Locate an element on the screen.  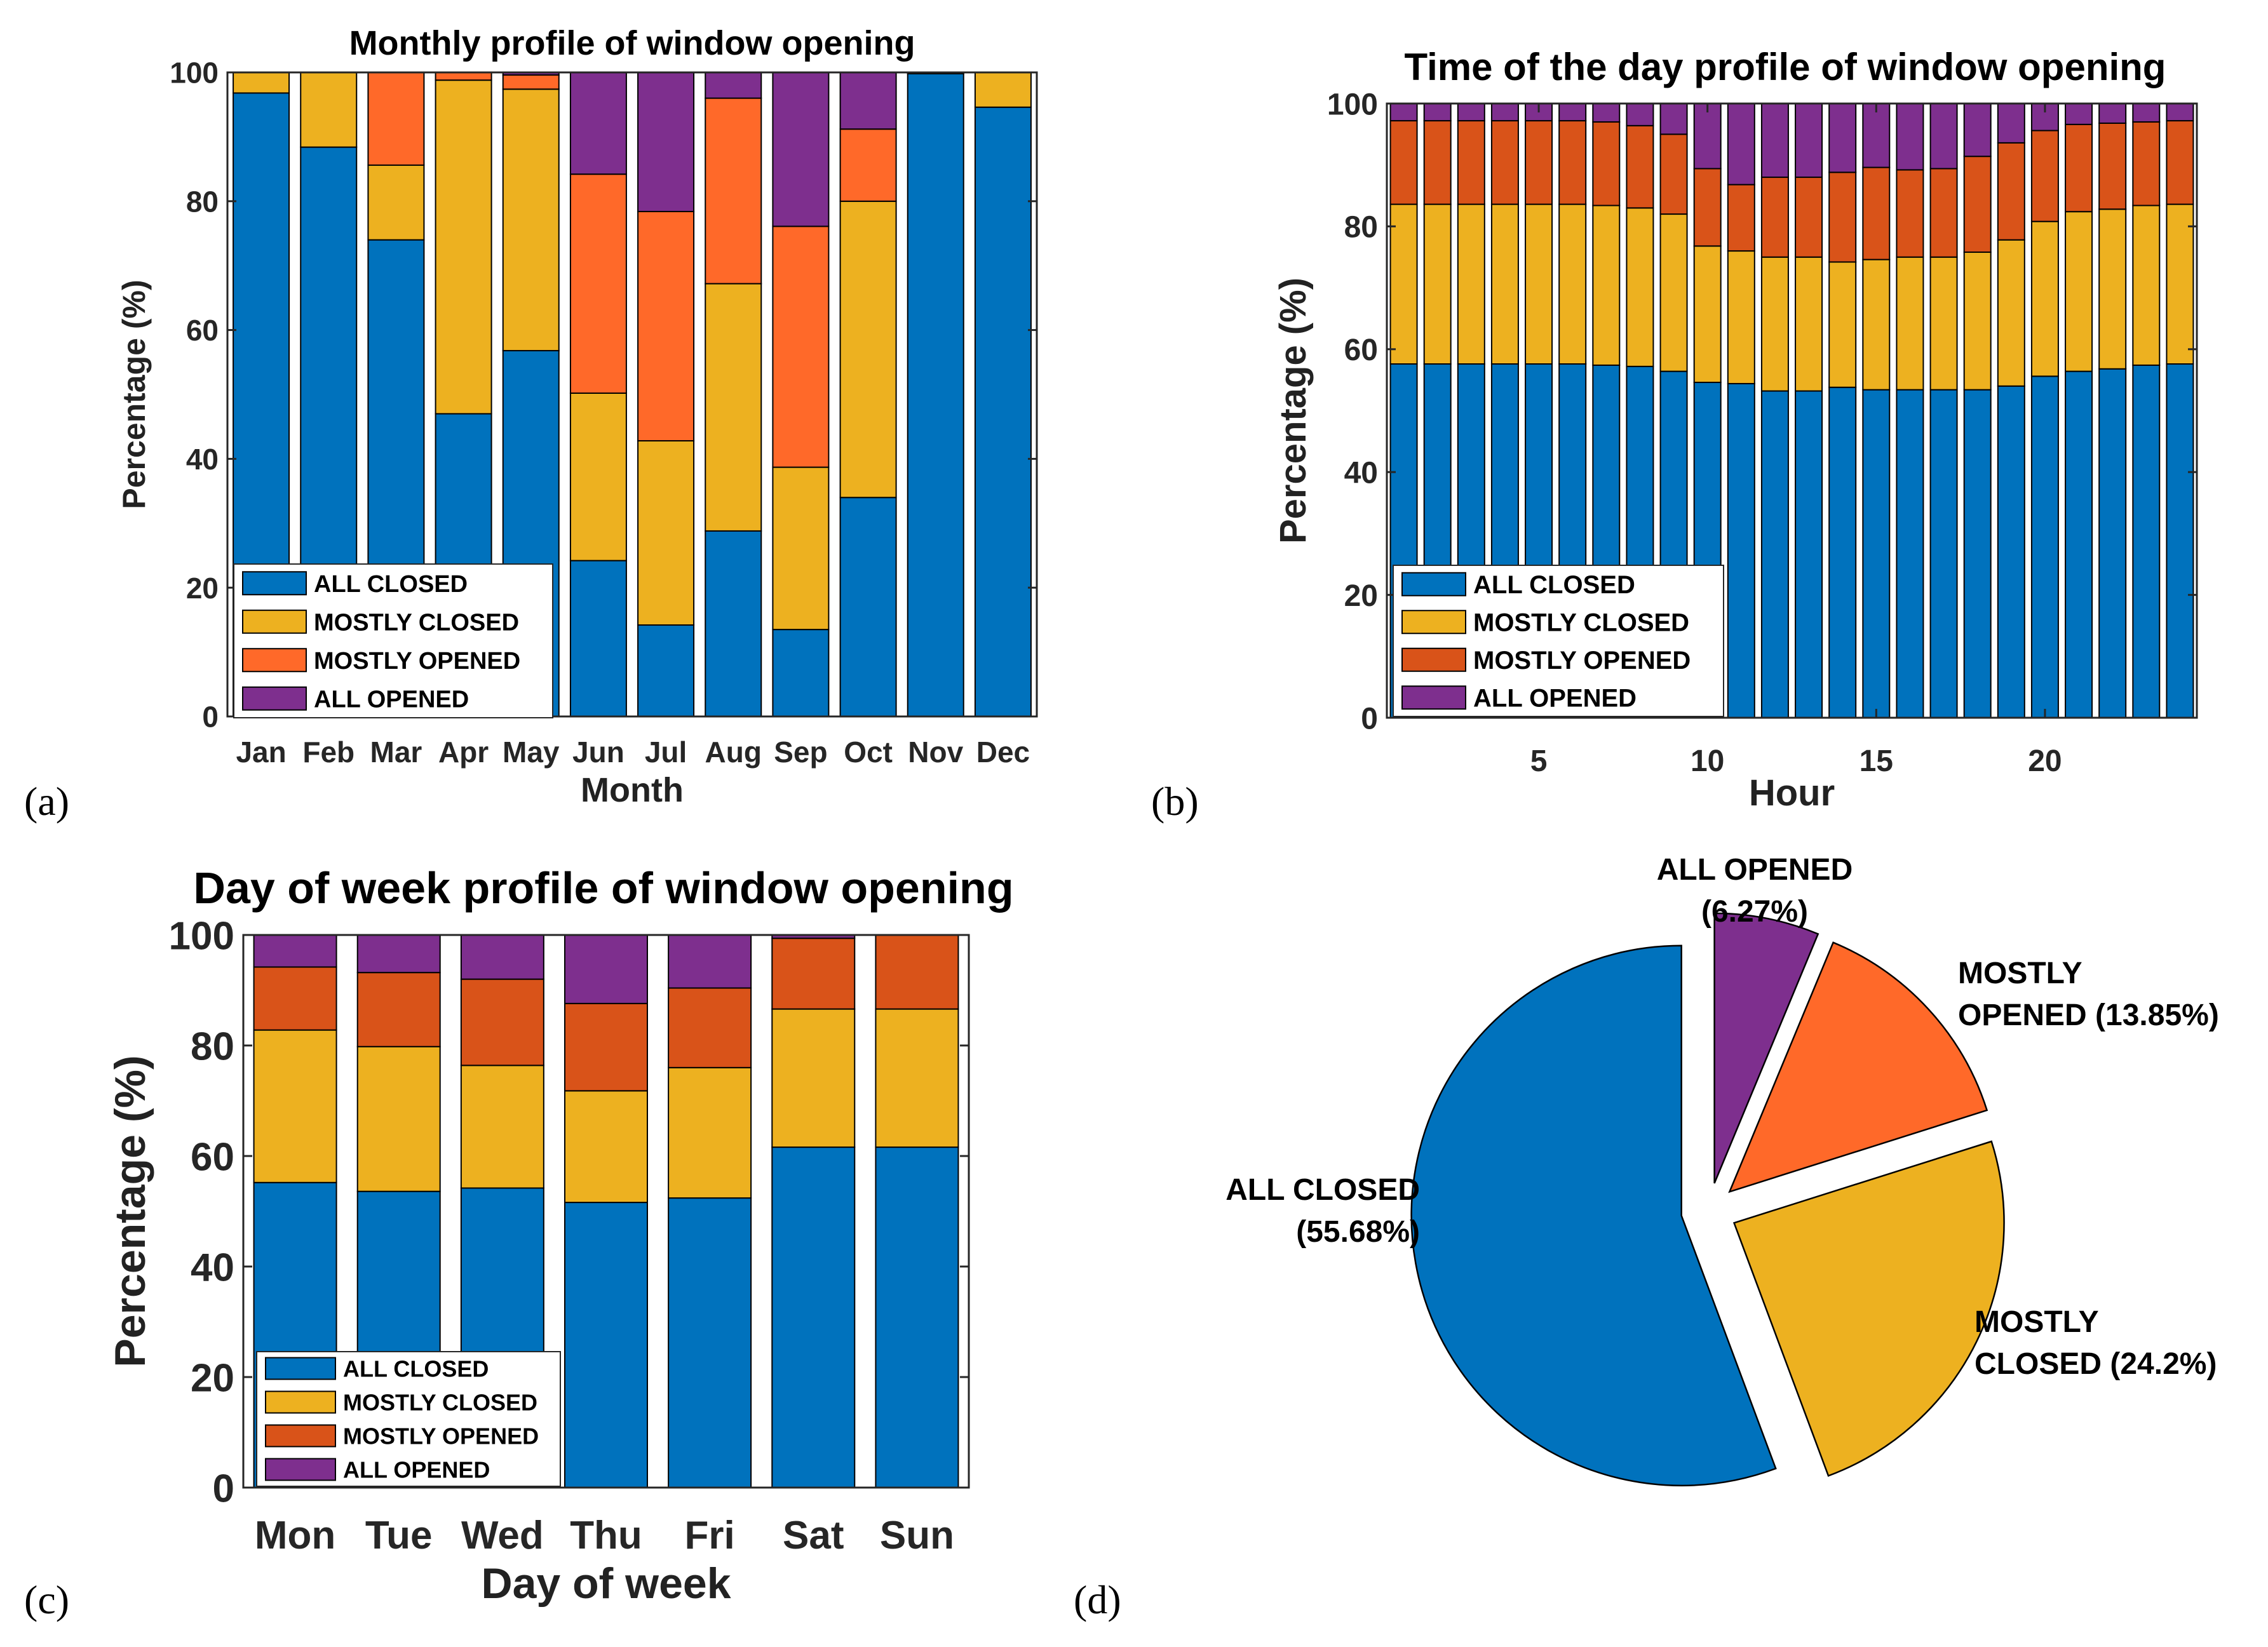
bar-14-all-closed is located at coordinates (1842, 552).